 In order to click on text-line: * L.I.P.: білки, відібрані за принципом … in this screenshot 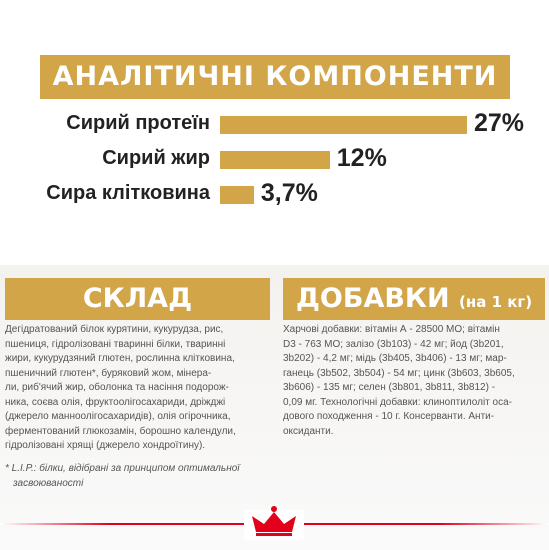, I will do `click(122, 468)`.